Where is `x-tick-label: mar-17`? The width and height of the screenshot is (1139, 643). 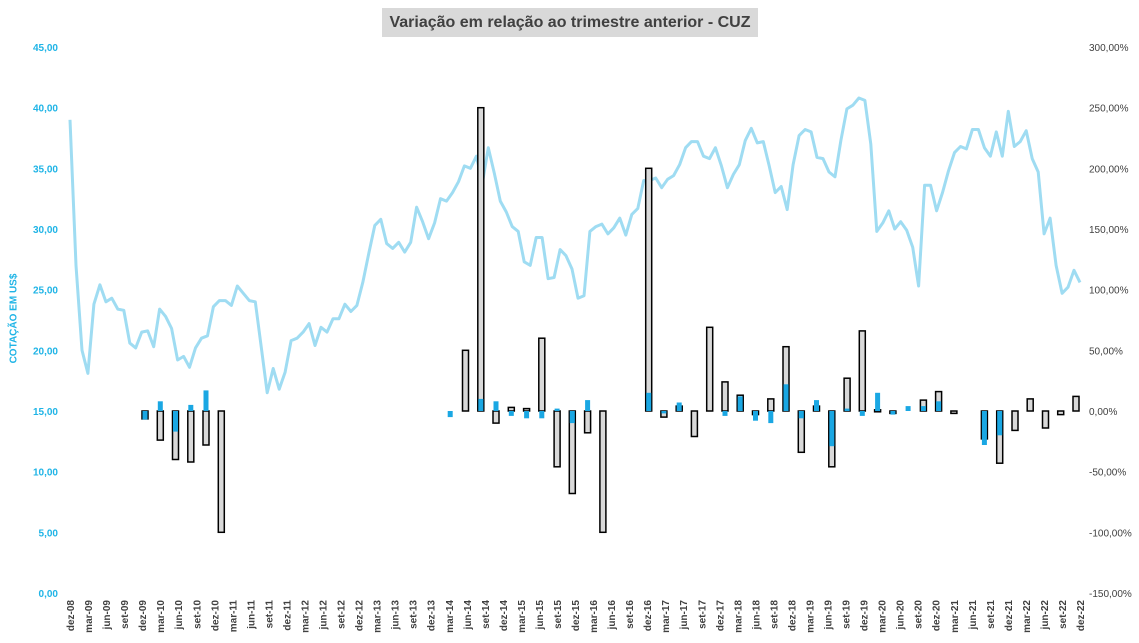
x-tick-label: mar-17 is located at coordinates (666, 616).